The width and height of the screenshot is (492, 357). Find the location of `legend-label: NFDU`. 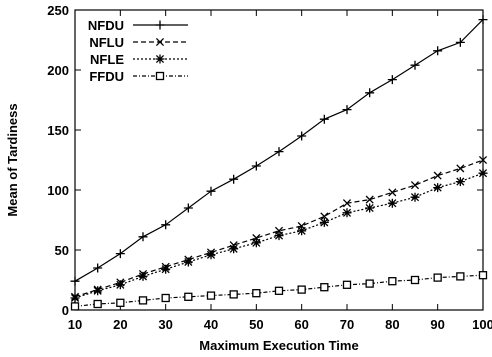

legend-label: NFDU is located at coordinates (106, 25).